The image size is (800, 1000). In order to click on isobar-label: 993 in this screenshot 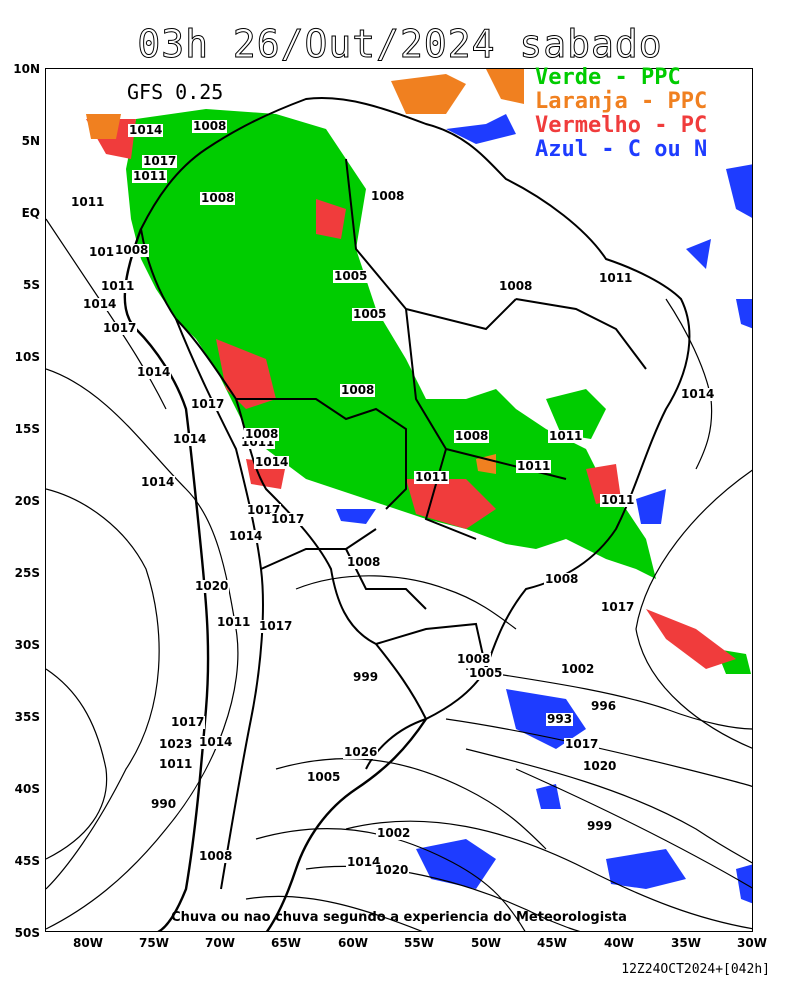, I will do `click(560, 719)`.